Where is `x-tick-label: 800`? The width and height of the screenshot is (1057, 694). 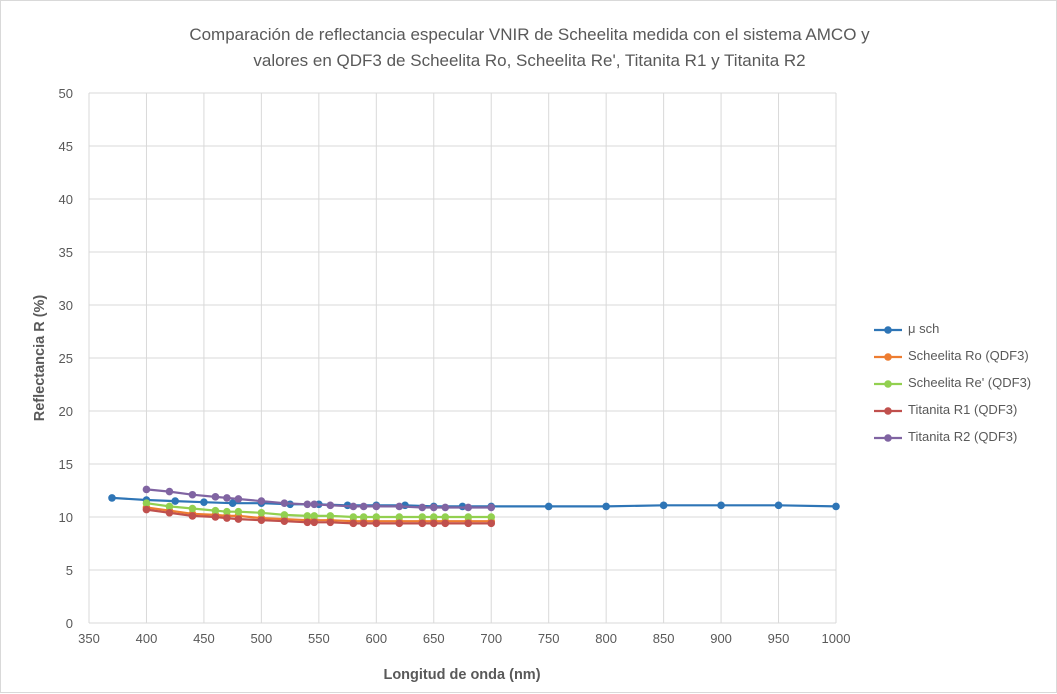 x-tick-label: 800 is located at coordinates (606, 638).